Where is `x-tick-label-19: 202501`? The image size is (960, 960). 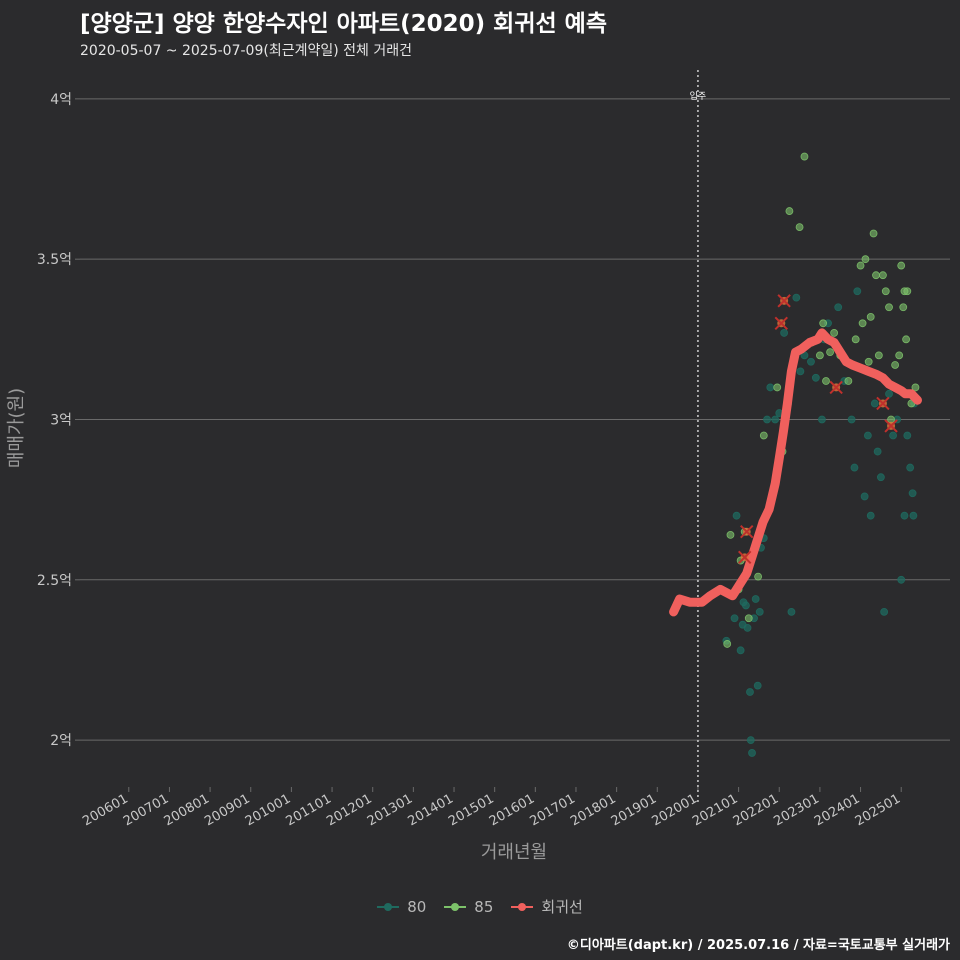 x-tick-label-19: 202501 is located at coordinates (878, 810).